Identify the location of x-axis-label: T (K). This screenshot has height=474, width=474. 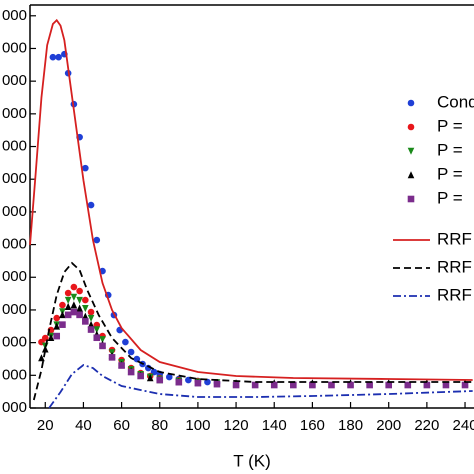
(251, 460).